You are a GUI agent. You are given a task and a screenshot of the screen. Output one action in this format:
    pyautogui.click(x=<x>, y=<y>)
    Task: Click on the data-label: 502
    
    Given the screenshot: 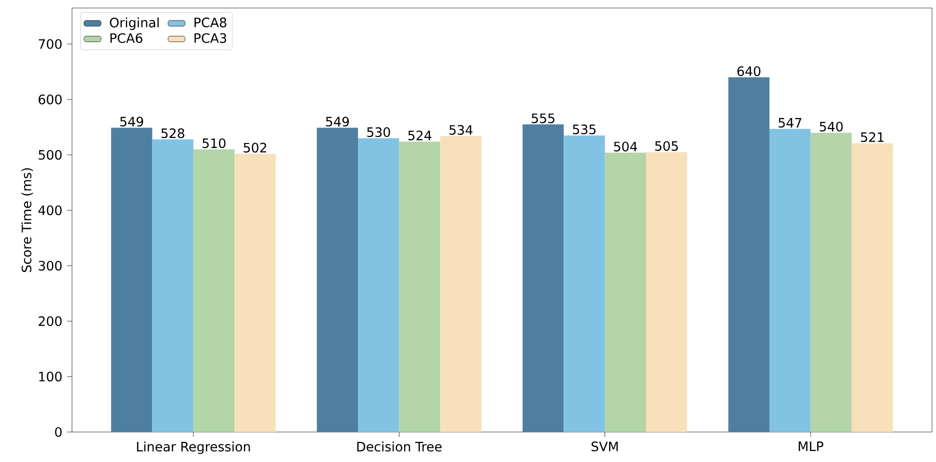 What is the action you would take?
    pyautogui.click(x=255, y=147)
    